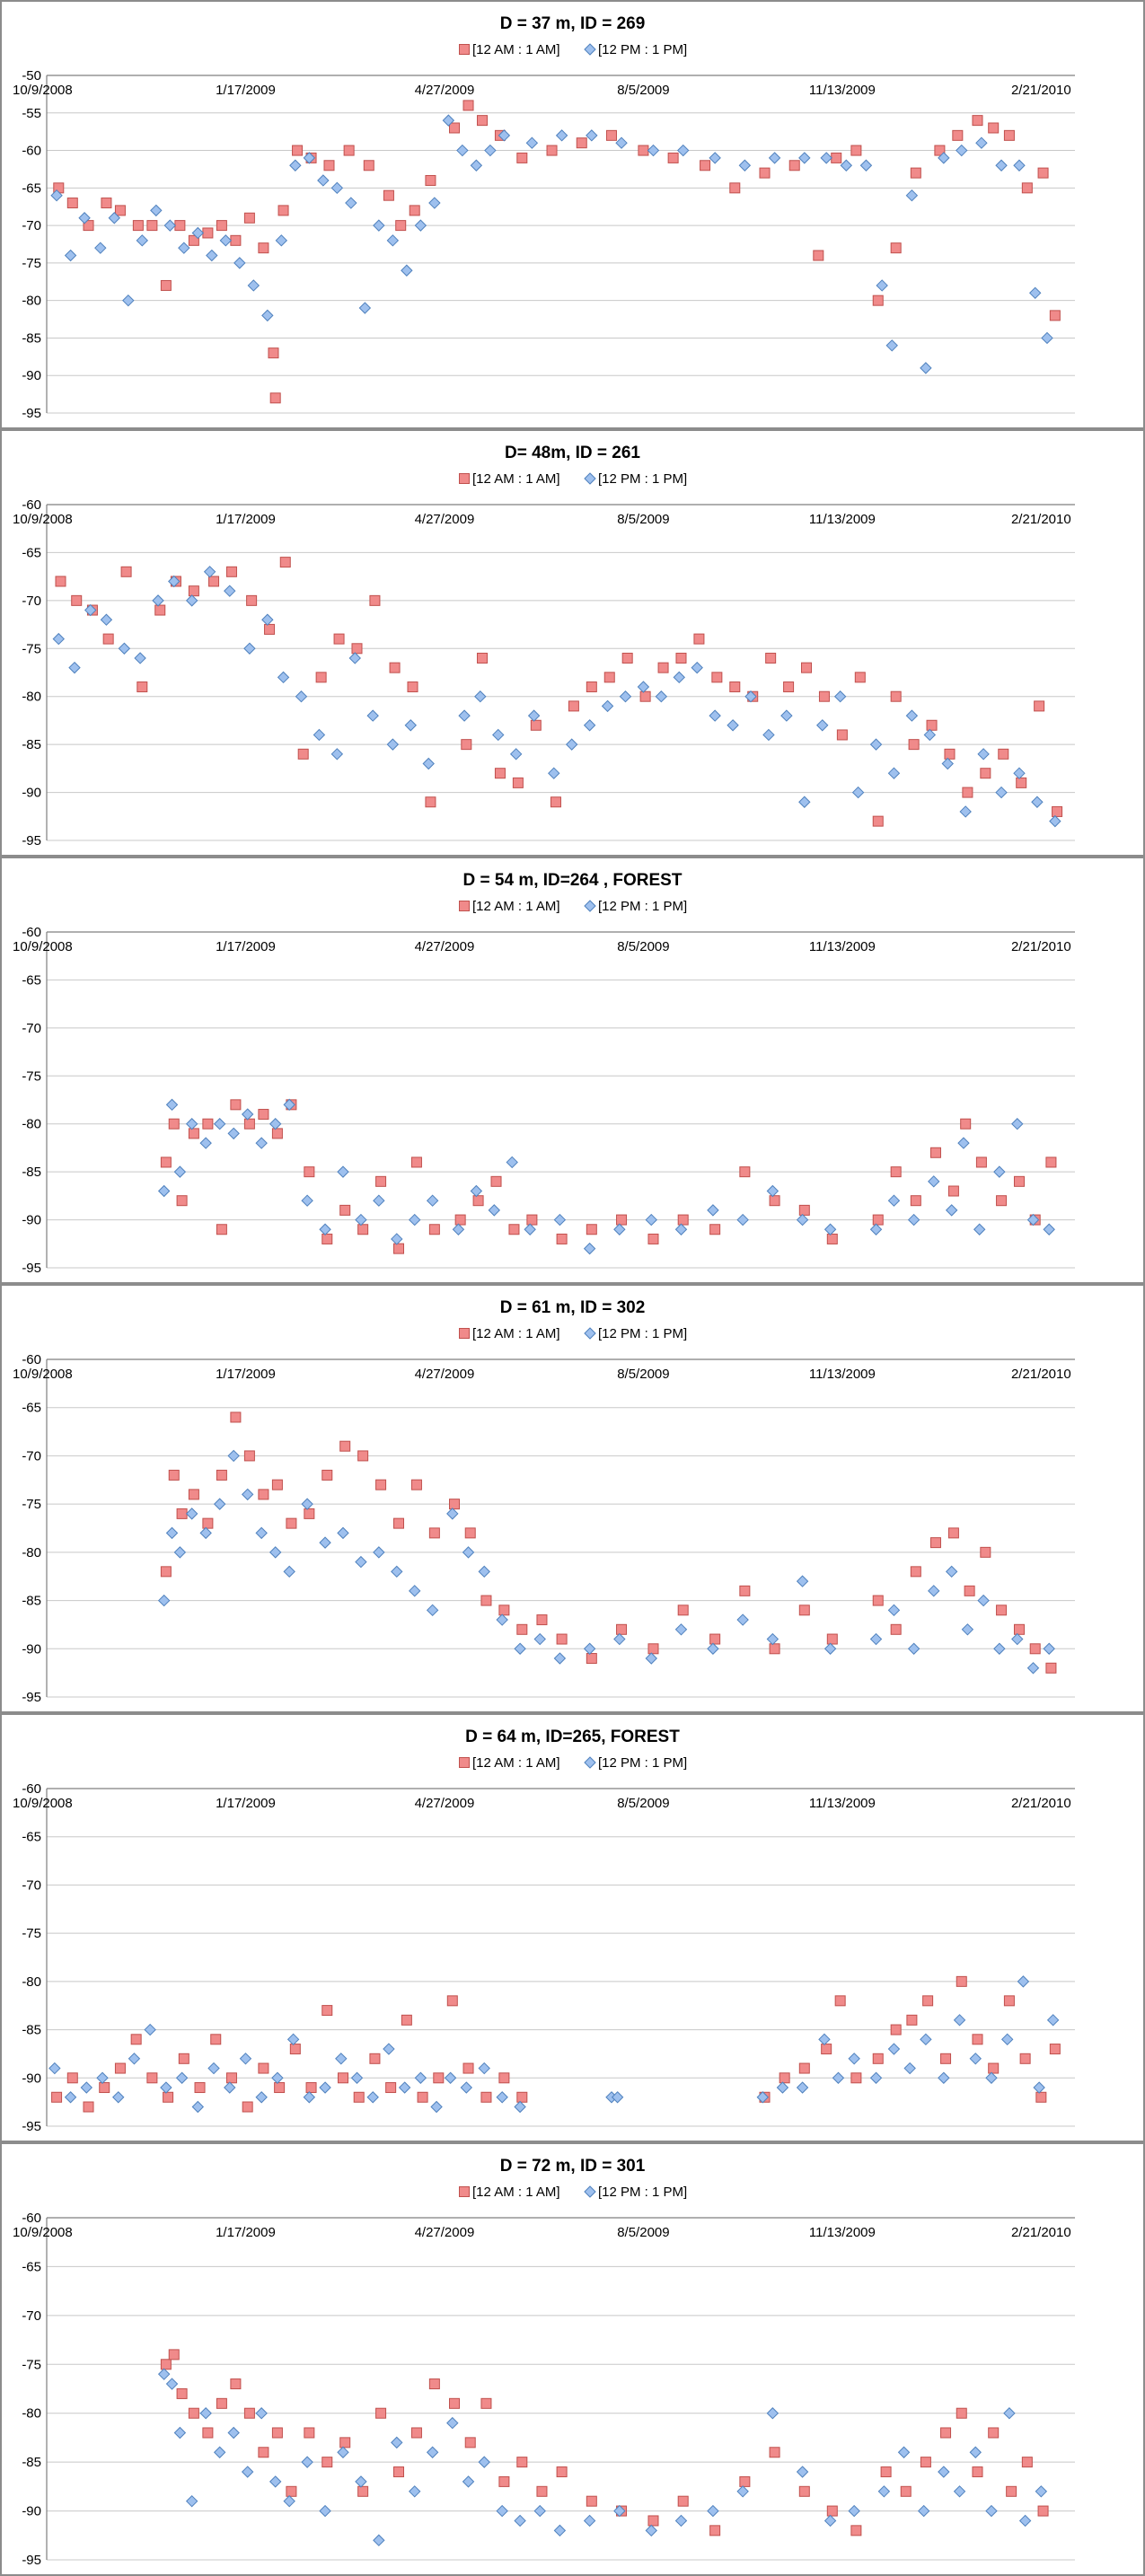  What do you see at coordinates (32, 744) in the screenshot?
I see `y-tick-label: -85` at bounding box center [32, 744].